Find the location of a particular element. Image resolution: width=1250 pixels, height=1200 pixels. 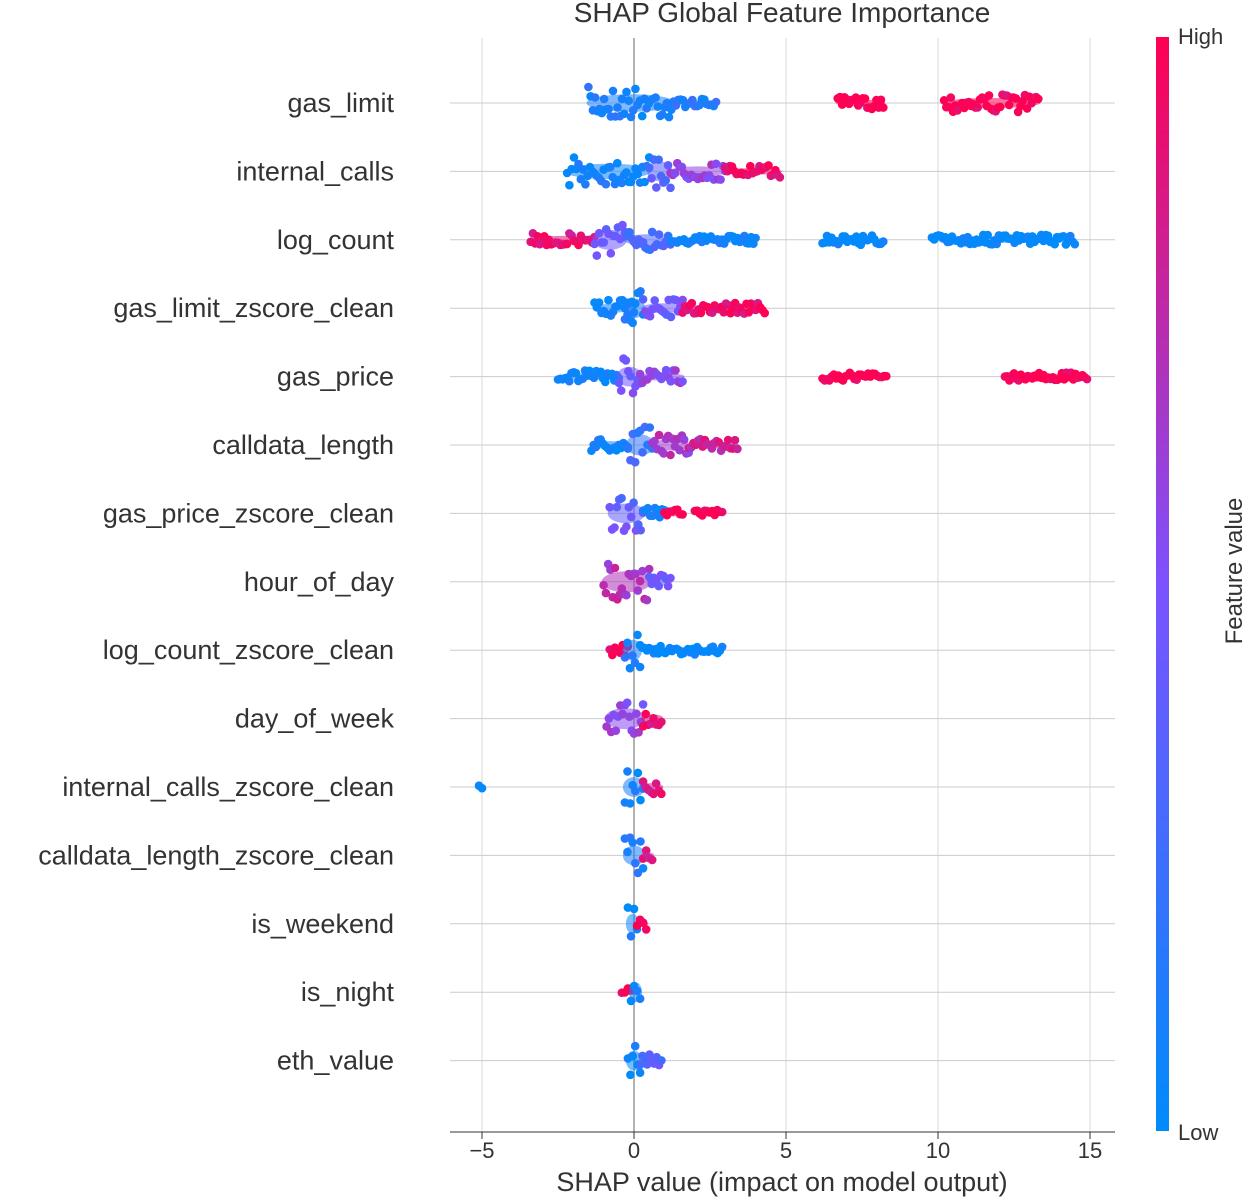

colorbar-label: Feature value is located at coordinates (1234, 571).